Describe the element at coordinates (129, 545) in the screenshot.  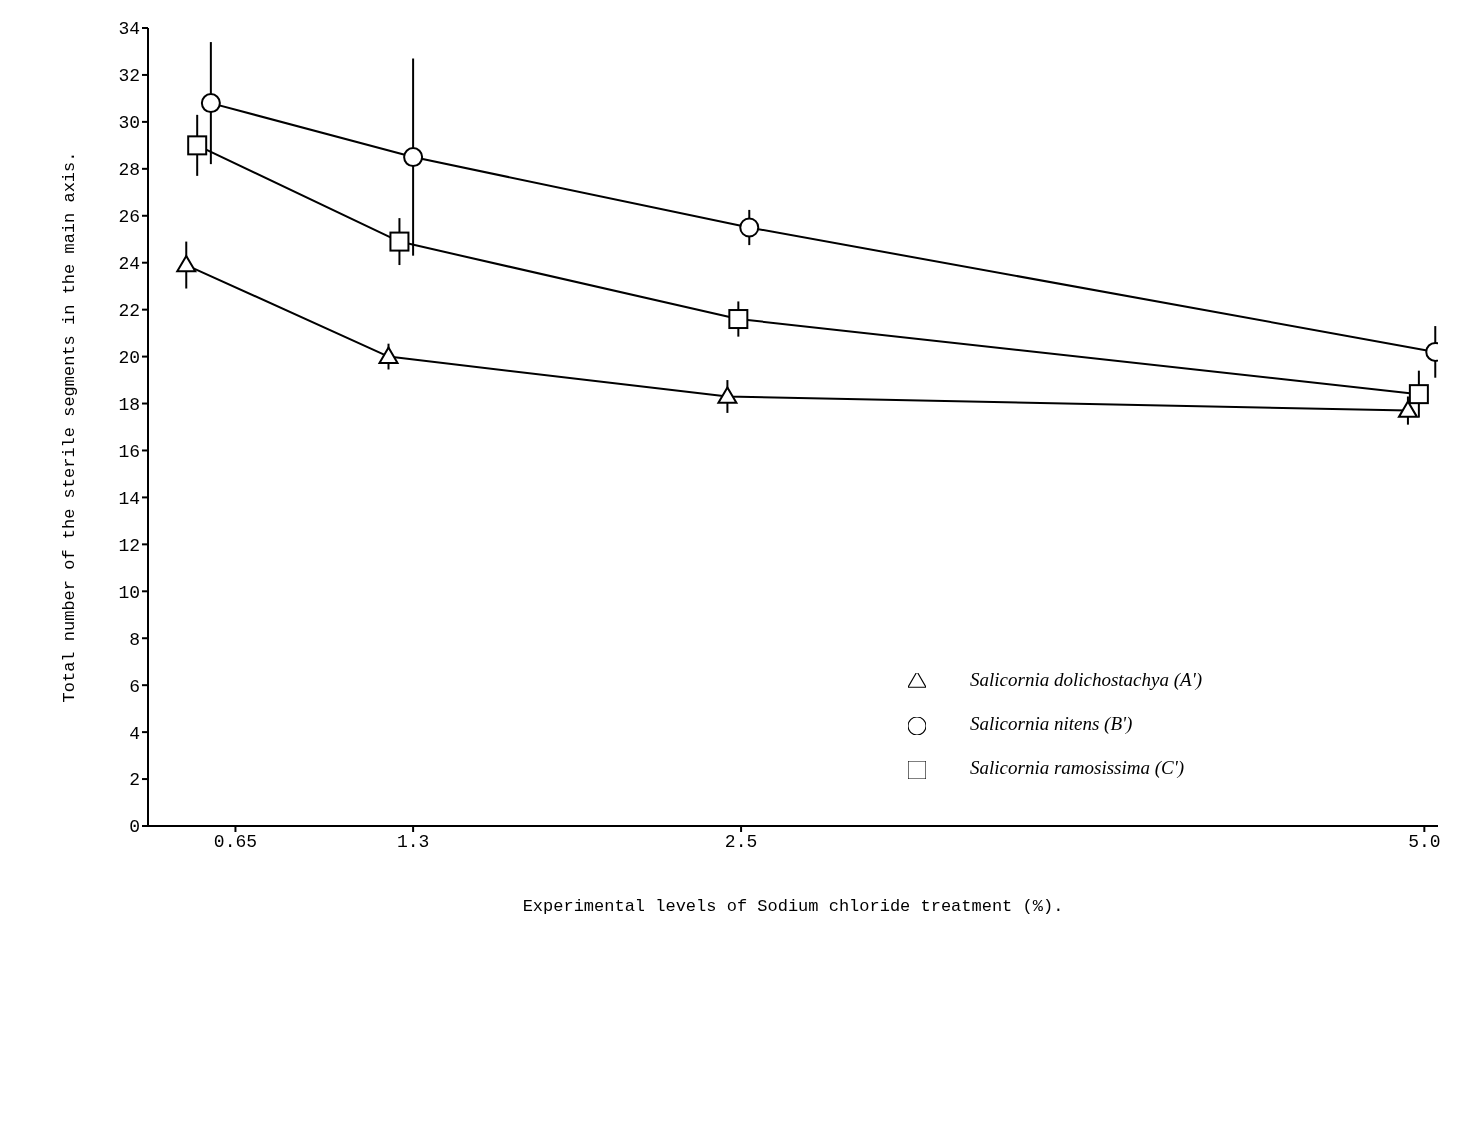
I see `y-tick-label: 12` at that location.